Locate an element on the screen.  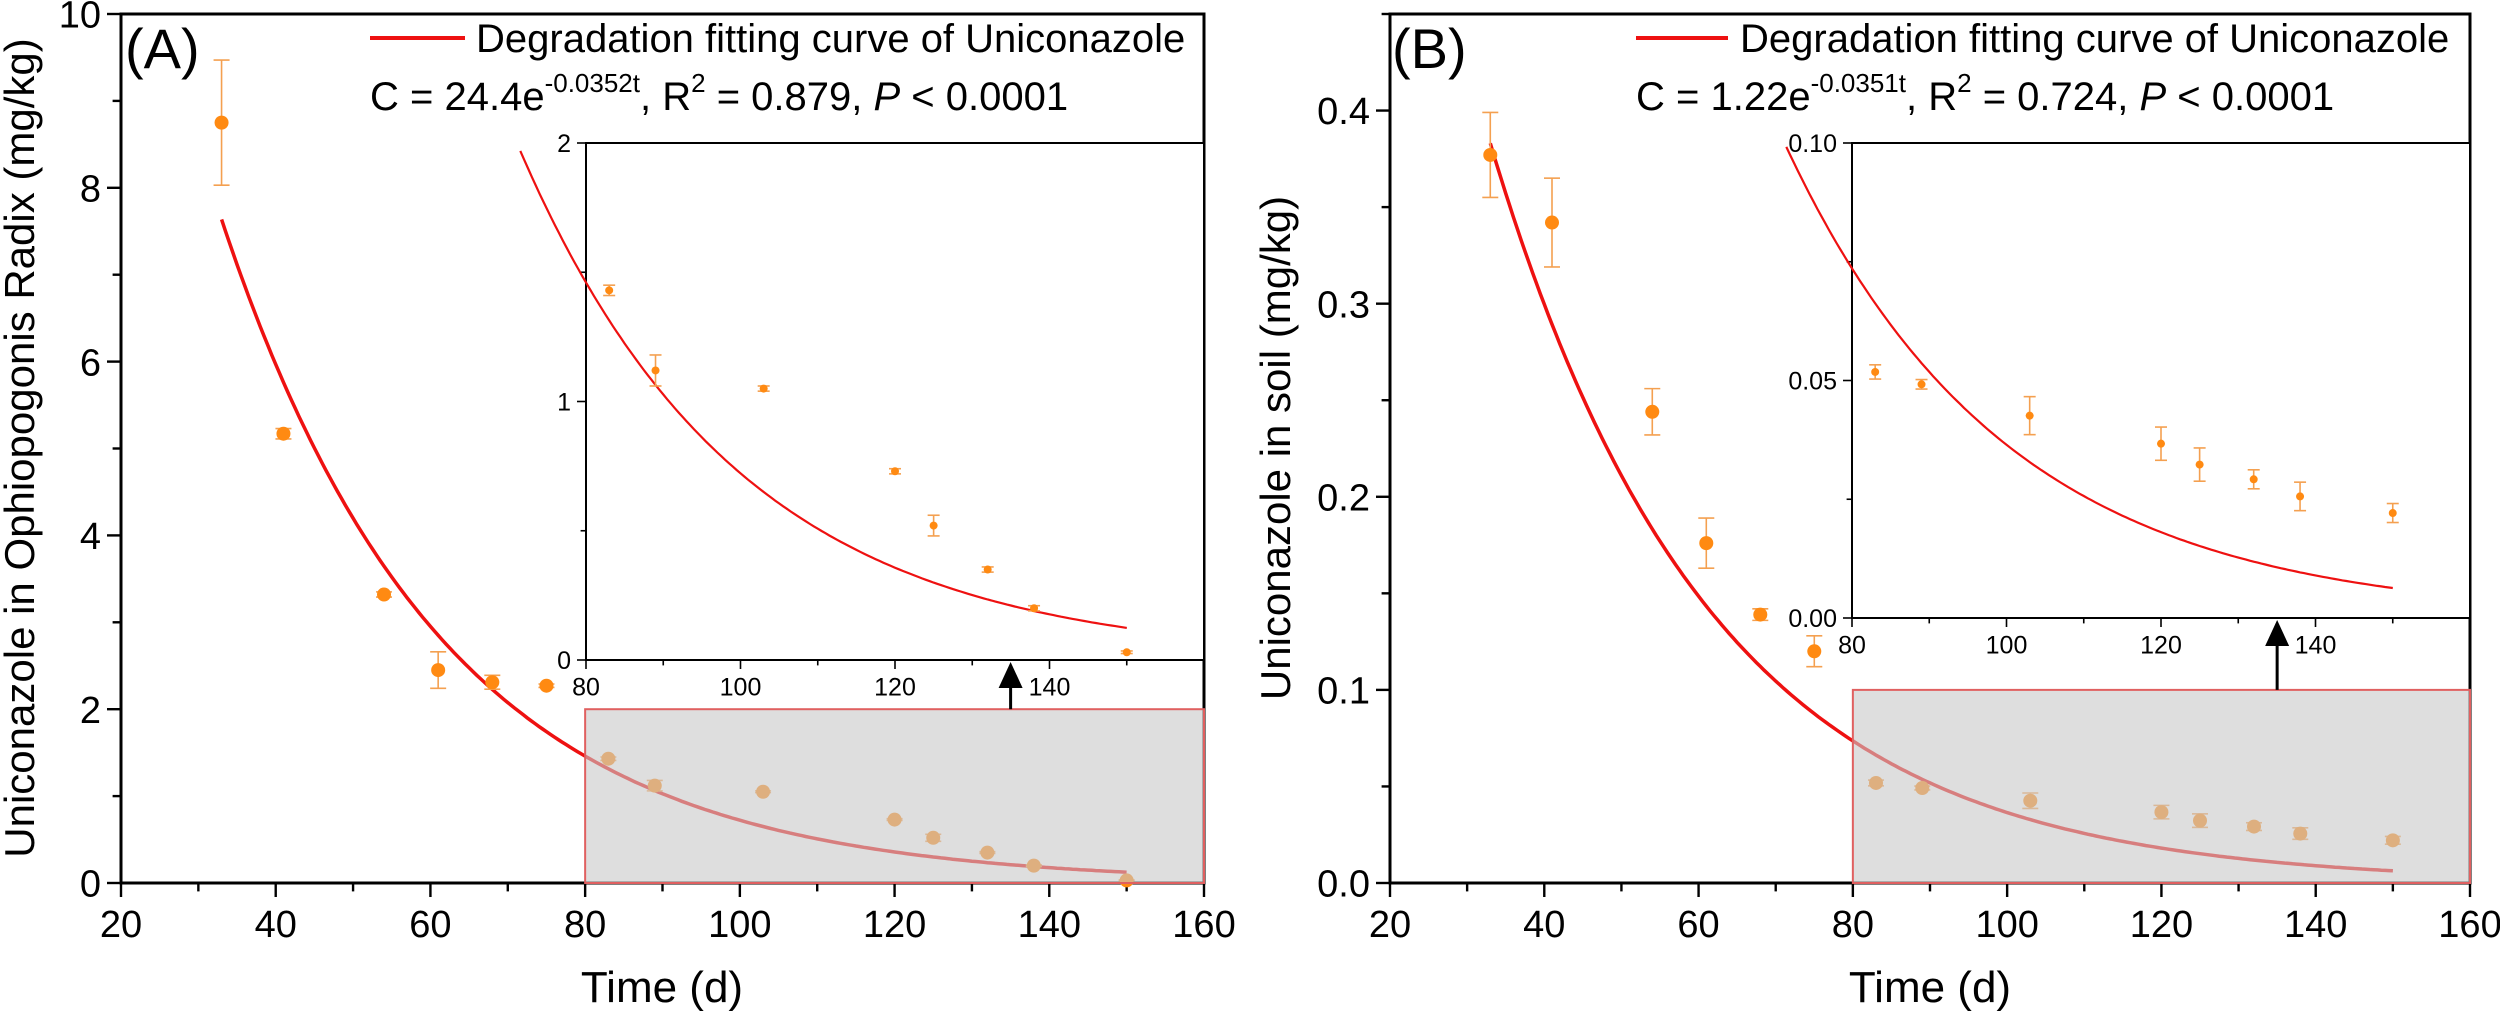
y-tick-label: 0.05 is located at coordinates (1812, 382).